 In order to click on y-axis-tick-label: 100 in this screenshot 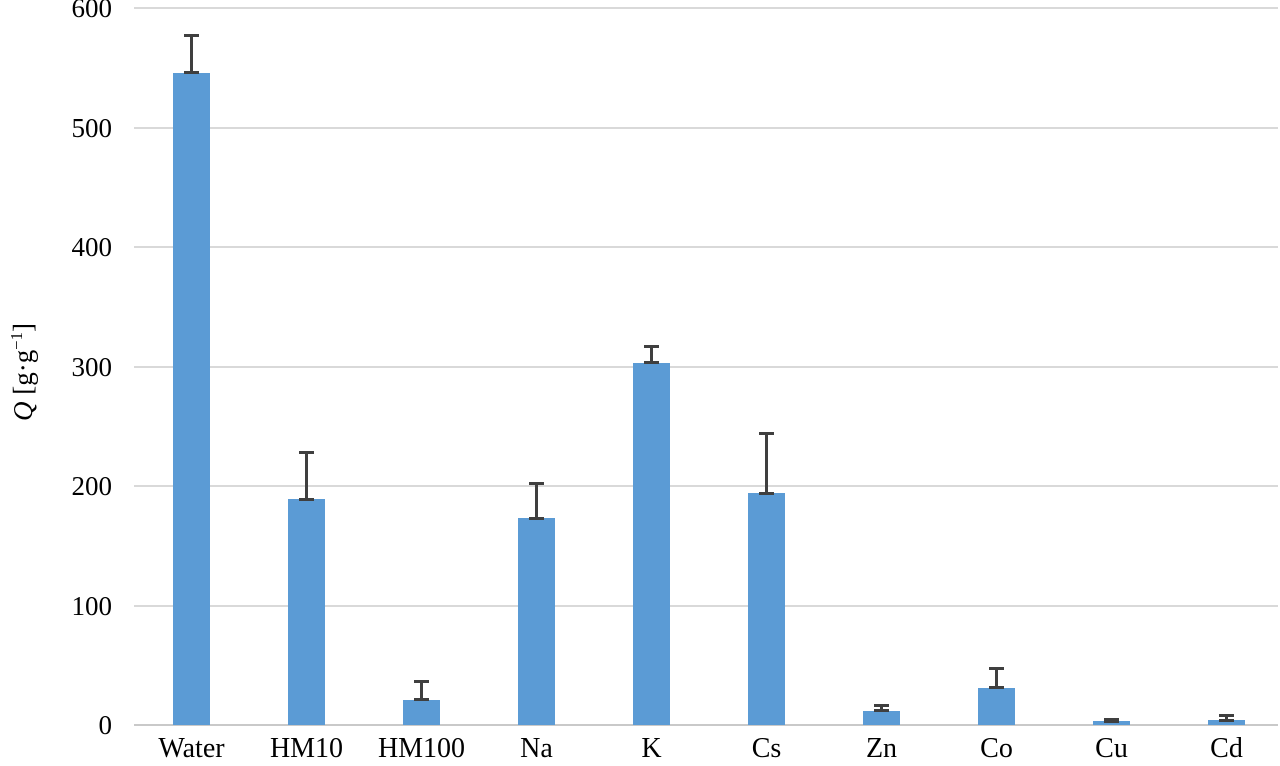, I will do `click(92, 605)`.